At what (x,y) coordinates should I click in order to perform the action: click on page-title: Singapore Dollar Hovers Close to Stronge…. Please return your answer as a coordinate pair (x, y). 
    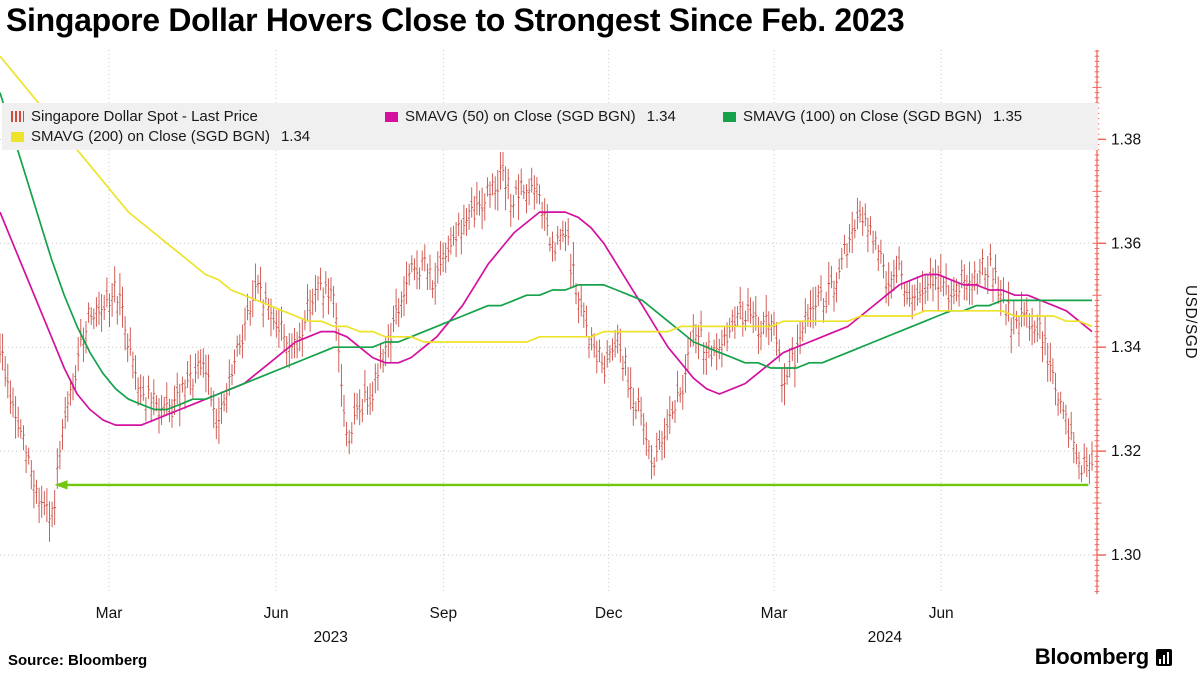
    Looking at the image, I should click on (455, 20).